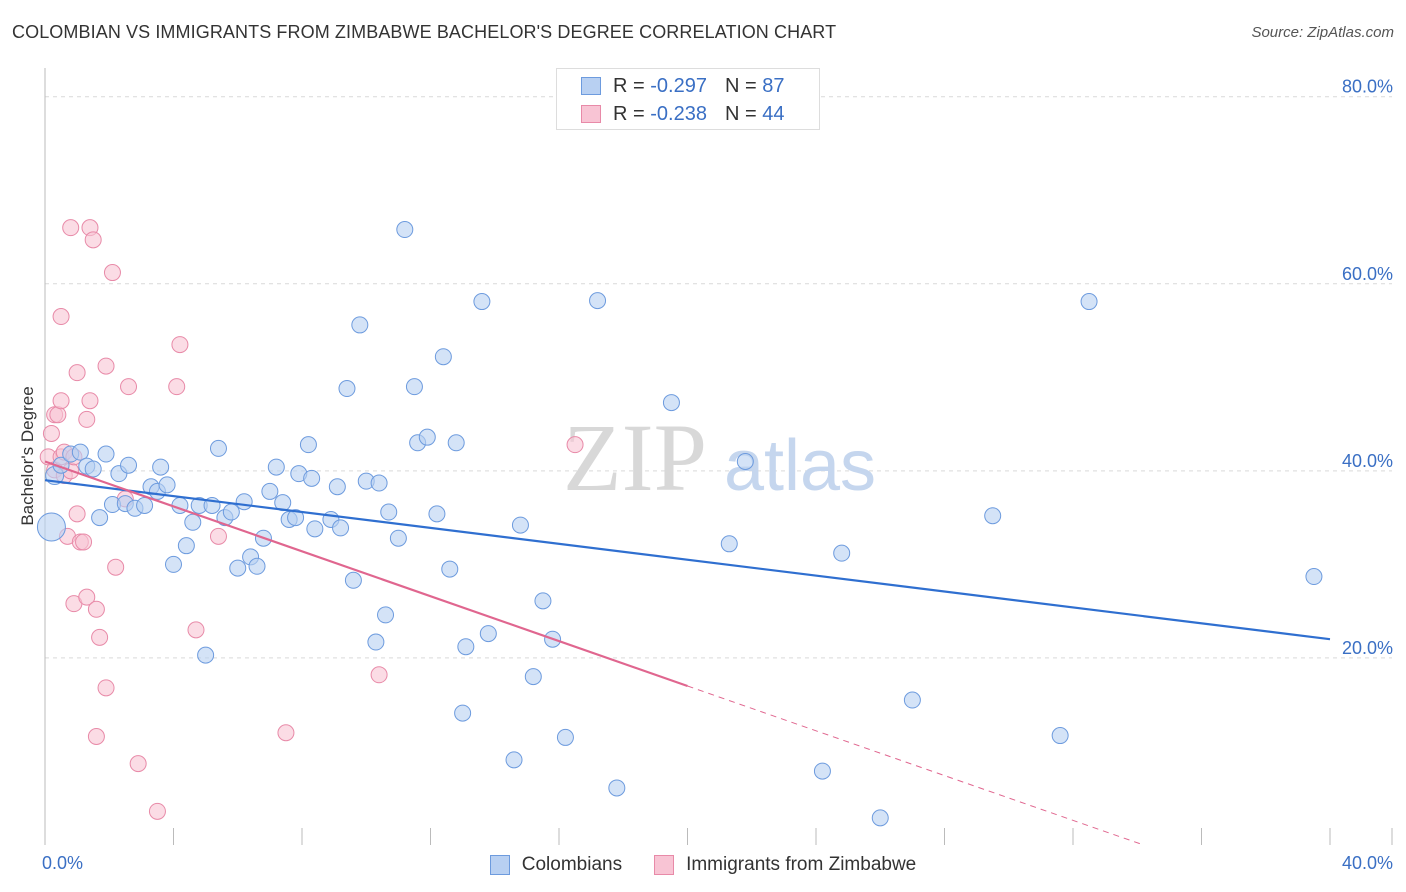 This screenshot has width=1406, height=892. Describe the element at coordinates (773, 85) in the screenshot. I see `n-value-colombians: 87` at that location.